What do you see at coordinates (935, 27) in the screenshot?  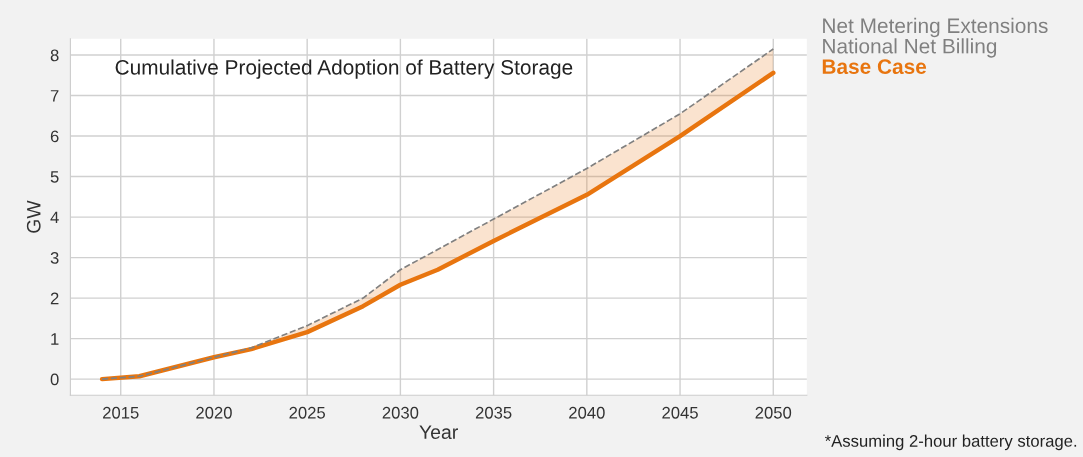 I see `text: Net Metering Extensions` at bounding box center [935, 27].